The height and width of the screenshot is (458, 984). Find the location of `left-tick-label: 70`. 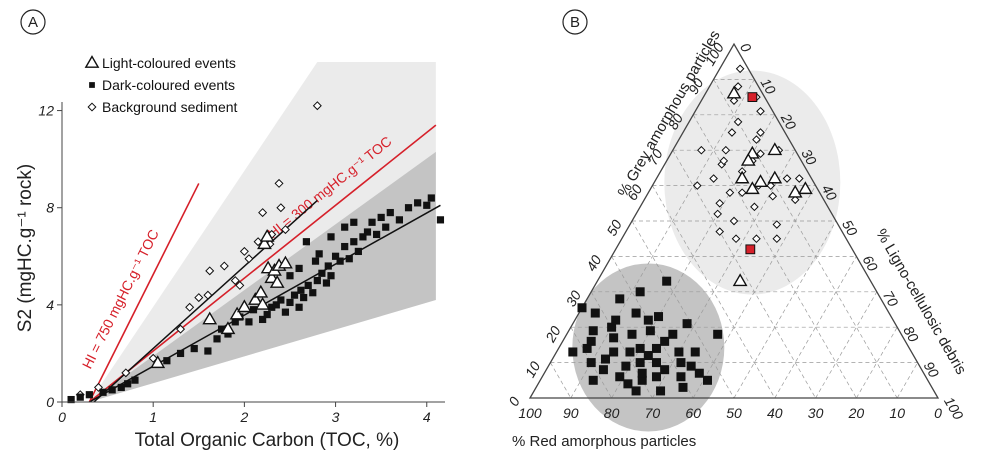

left-tick-label: 70 is located at coordinates (655, 157).